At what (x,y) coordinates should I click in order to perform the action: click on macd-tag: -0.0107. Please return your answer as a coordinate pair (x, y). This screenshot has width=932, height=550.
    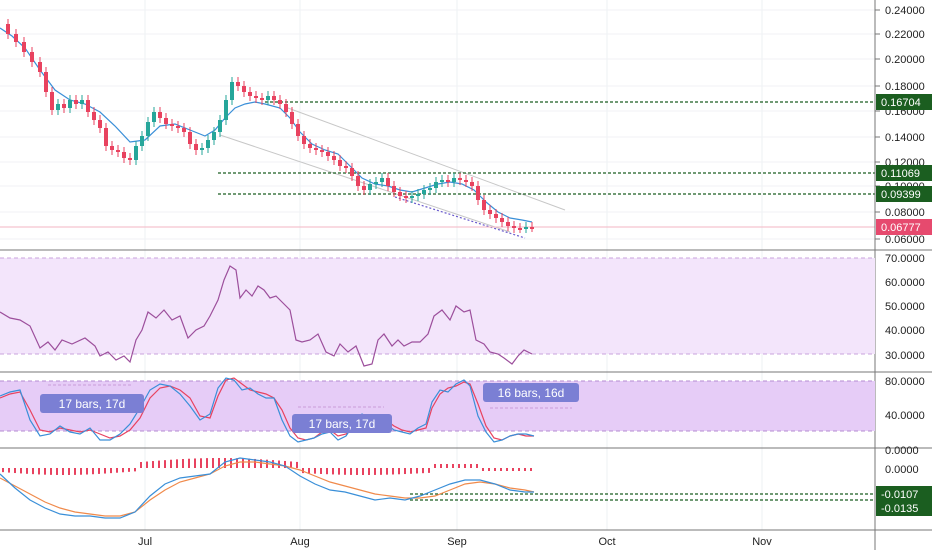
    Looking at the image, I should click on (904, 494).